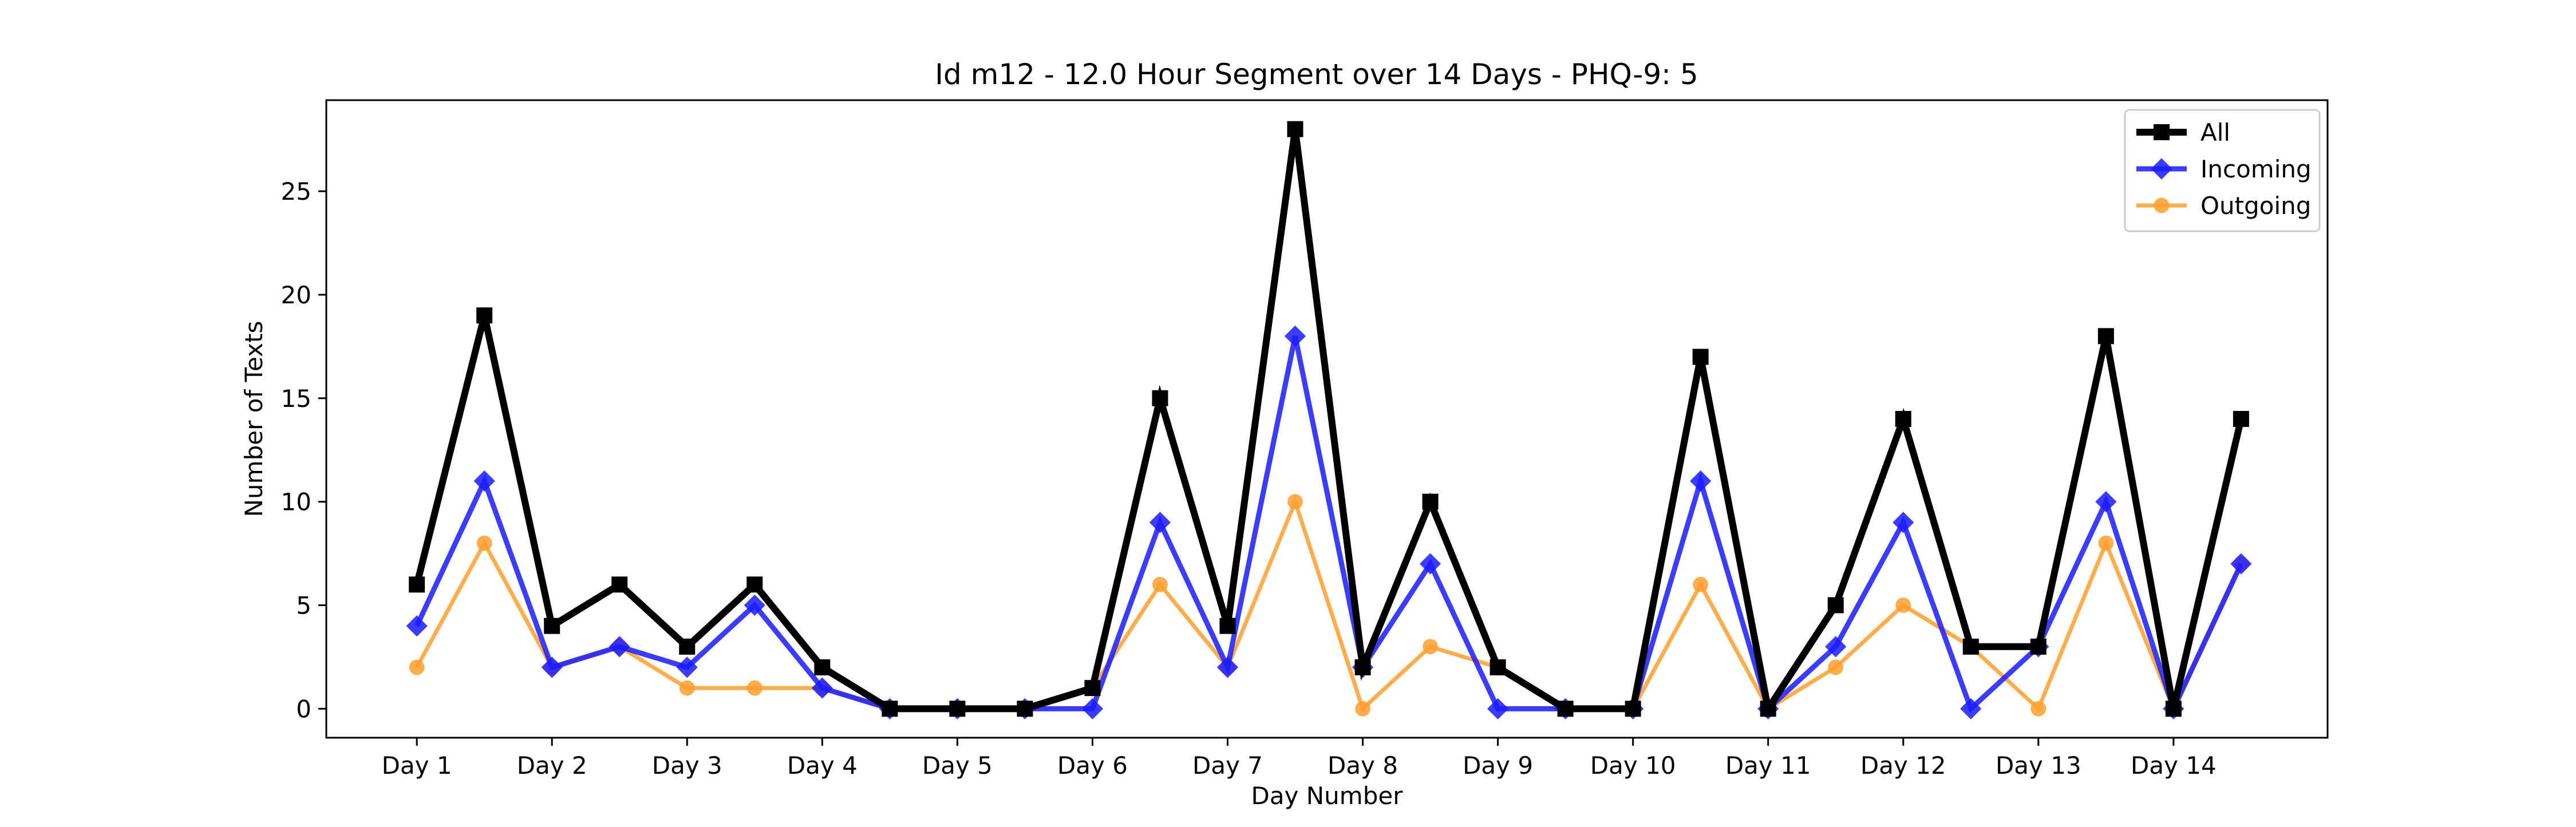 This screenshot has height=827, width=2576. I want to click on y-axis-label: Number of Texts, so click(254, 419).